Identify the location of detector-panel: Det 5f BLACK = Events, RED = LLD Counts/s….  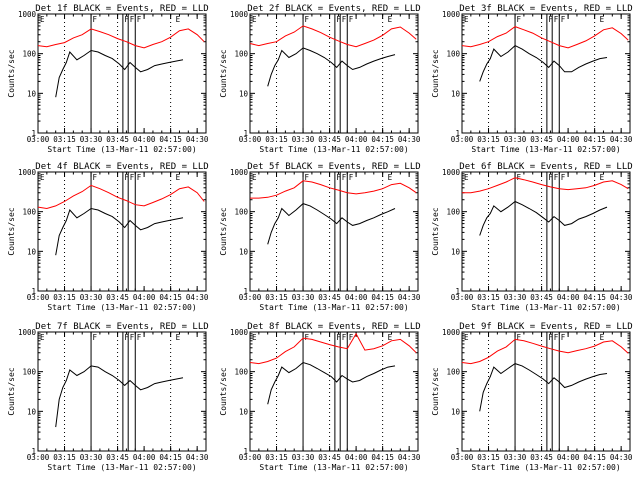
(320, 237).